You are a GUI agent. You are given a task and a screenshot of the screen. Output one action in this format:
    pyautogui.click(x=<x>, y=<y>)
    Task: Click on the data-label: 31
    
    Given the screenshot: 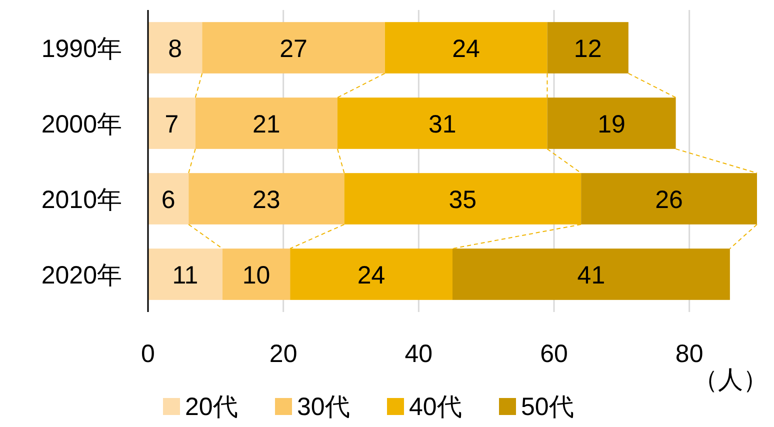 What is the action you would take?
    pyautogui.click(x=442, y=124)
    